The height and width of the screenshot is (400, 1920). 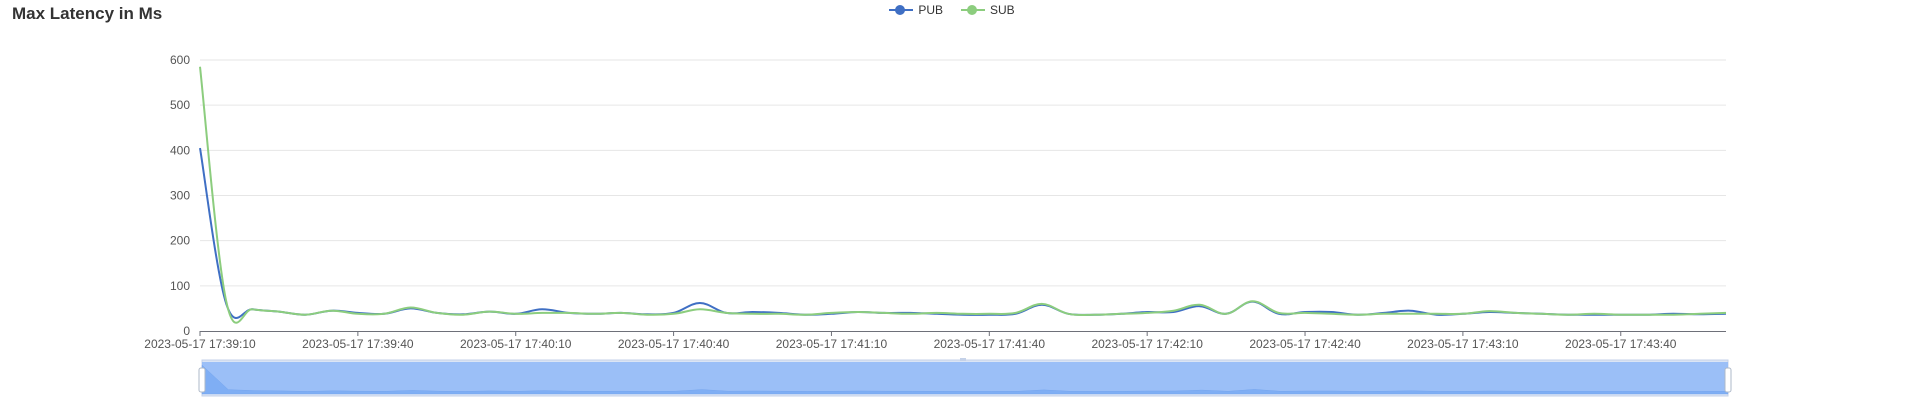 What do you see at coordinates (1463, 344) in the screenshot?
I see `x-tick-label-8: 2023-05-17 17:43:10` at bounding box center [1463, 344].